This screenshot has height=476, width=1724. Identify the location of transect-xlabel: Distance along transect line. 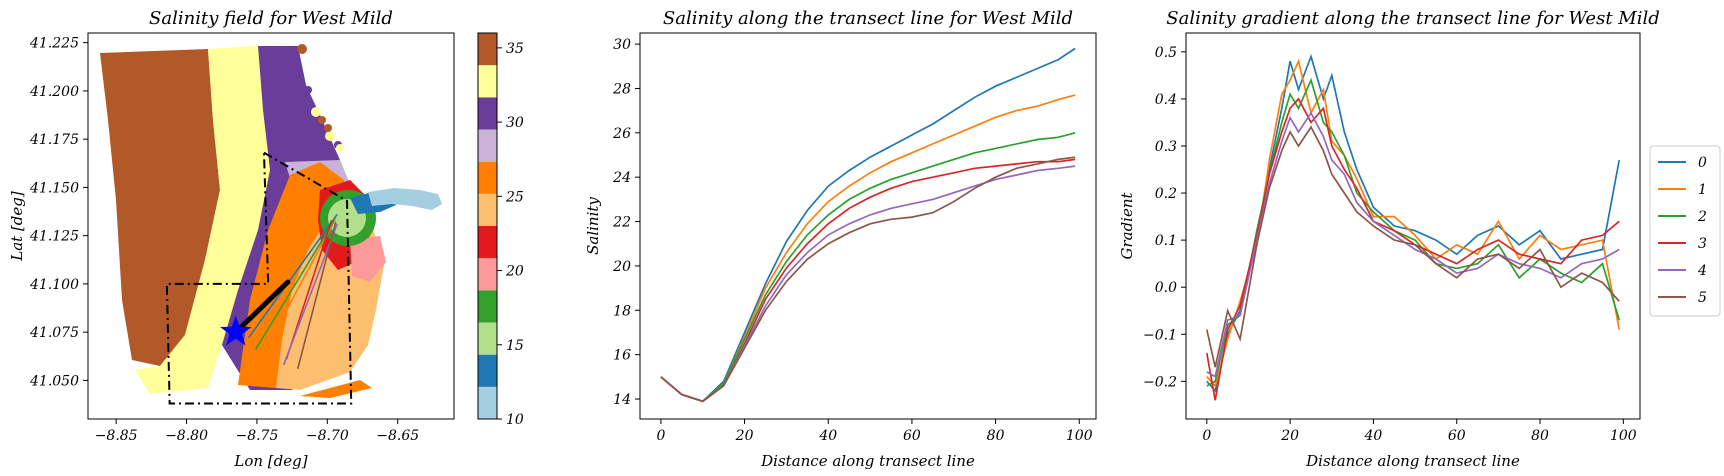
(867, 461).